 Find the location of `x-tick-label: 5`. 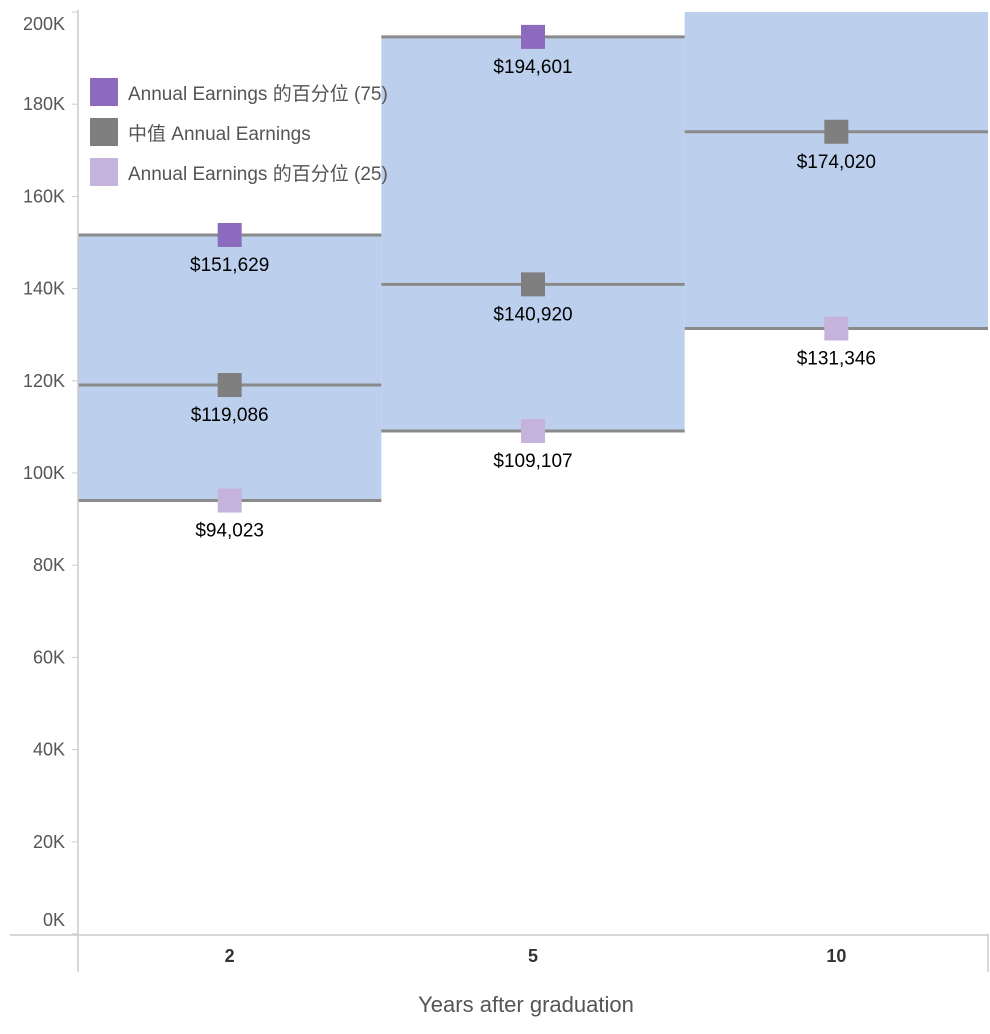

x-tick-label: 5 is located at coordinates (533, 956).